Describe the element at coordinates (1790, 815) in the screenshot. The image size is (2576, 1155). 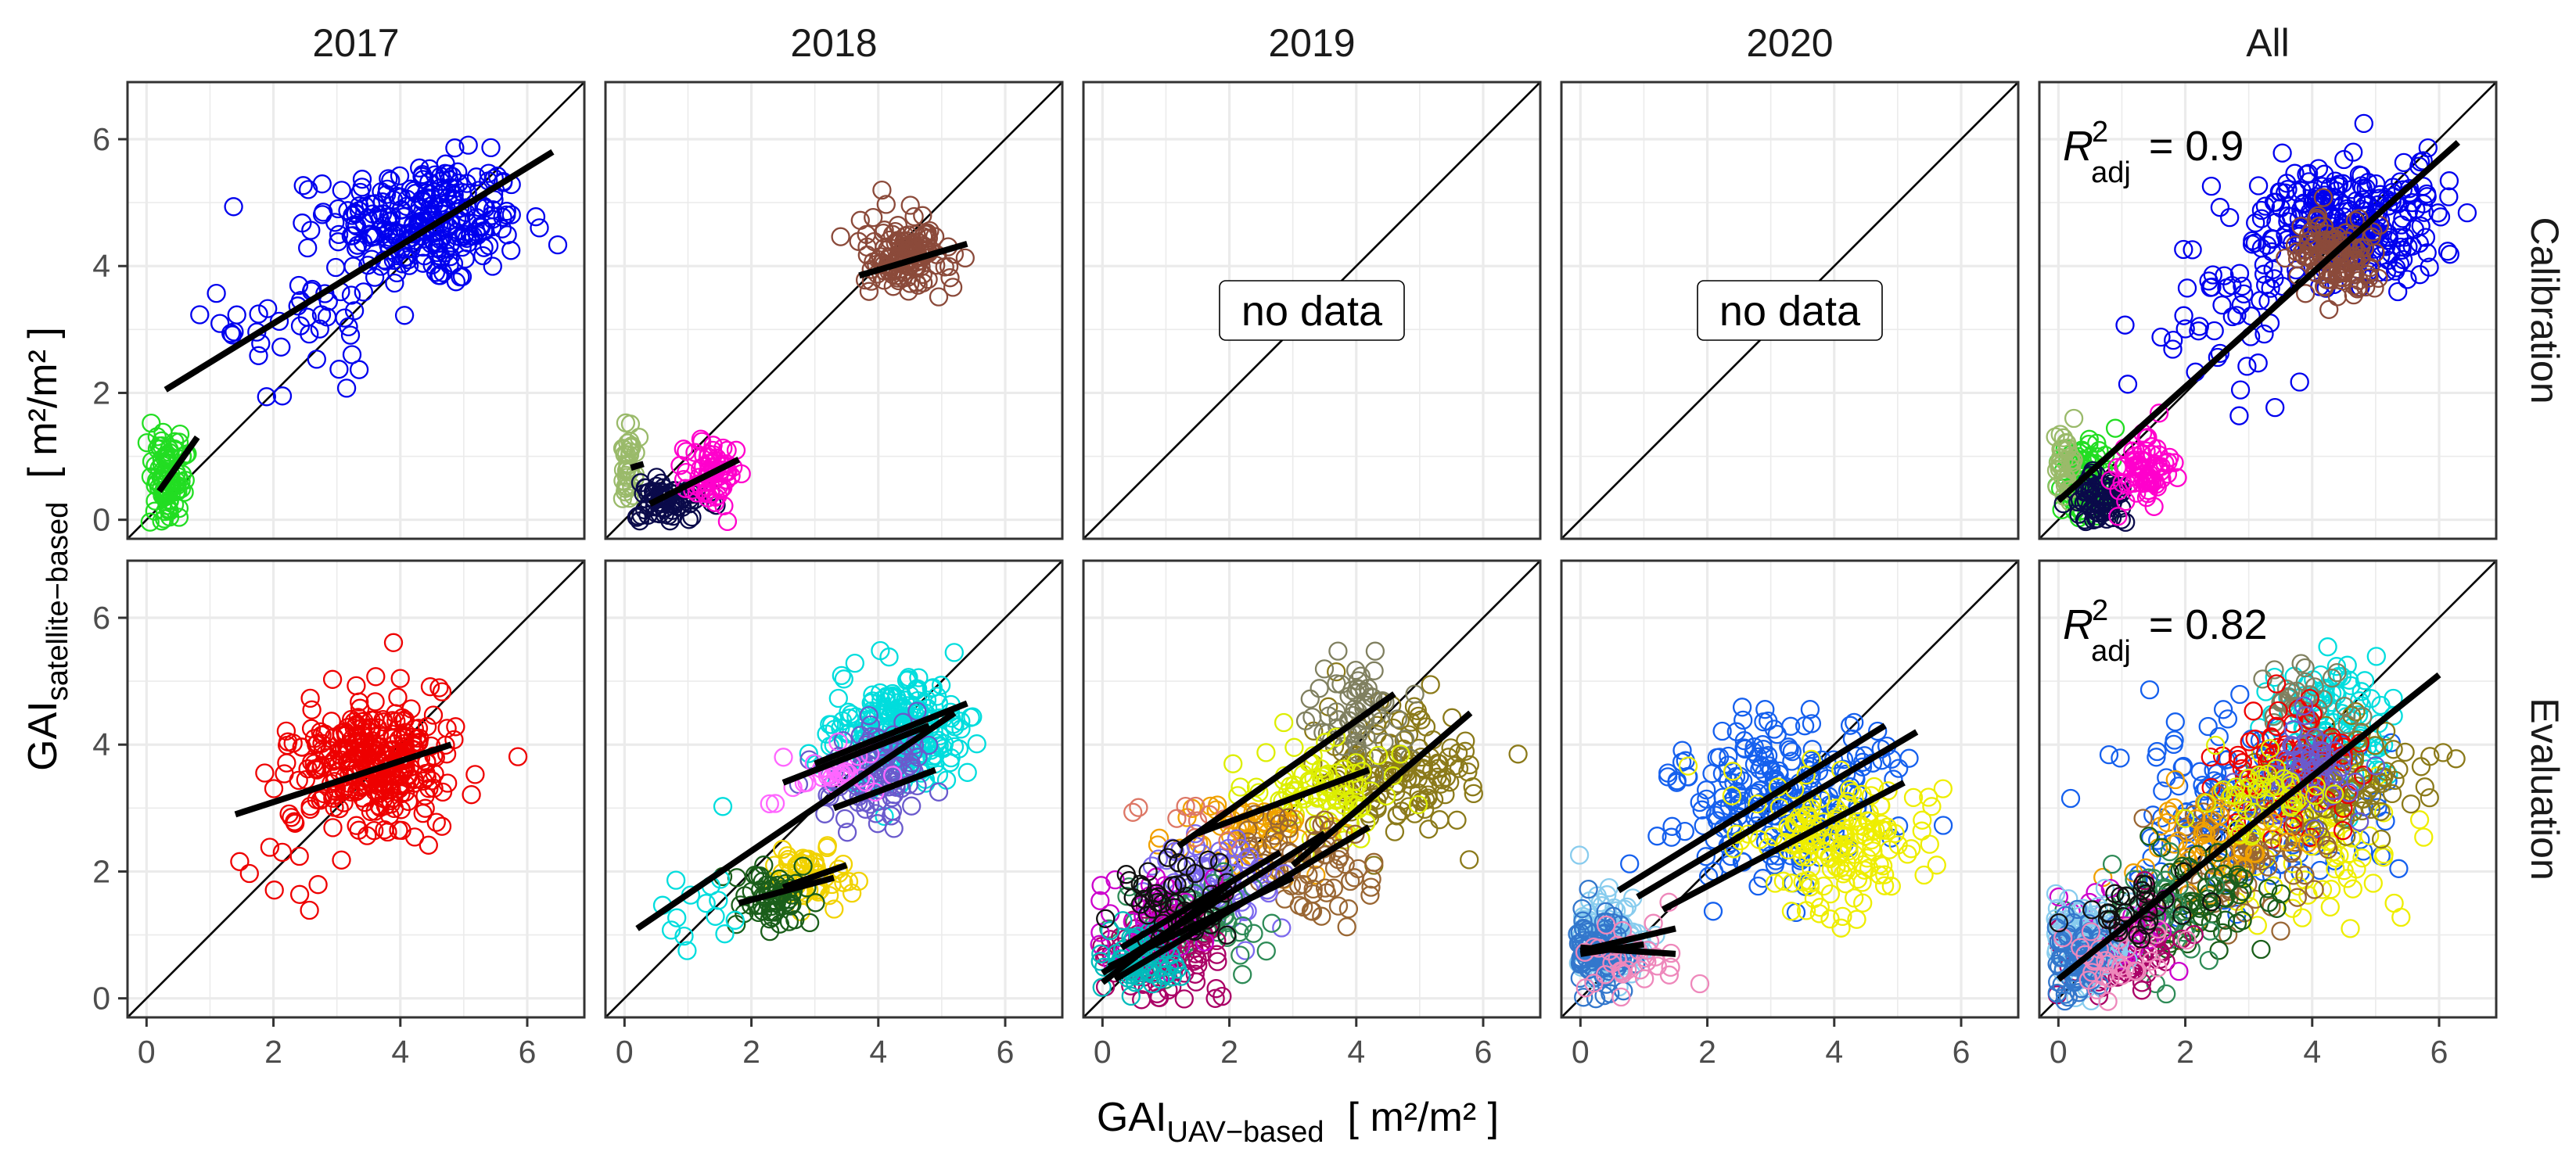
I see `panel-evaluation-2020: 0 2 4 6` at that location.